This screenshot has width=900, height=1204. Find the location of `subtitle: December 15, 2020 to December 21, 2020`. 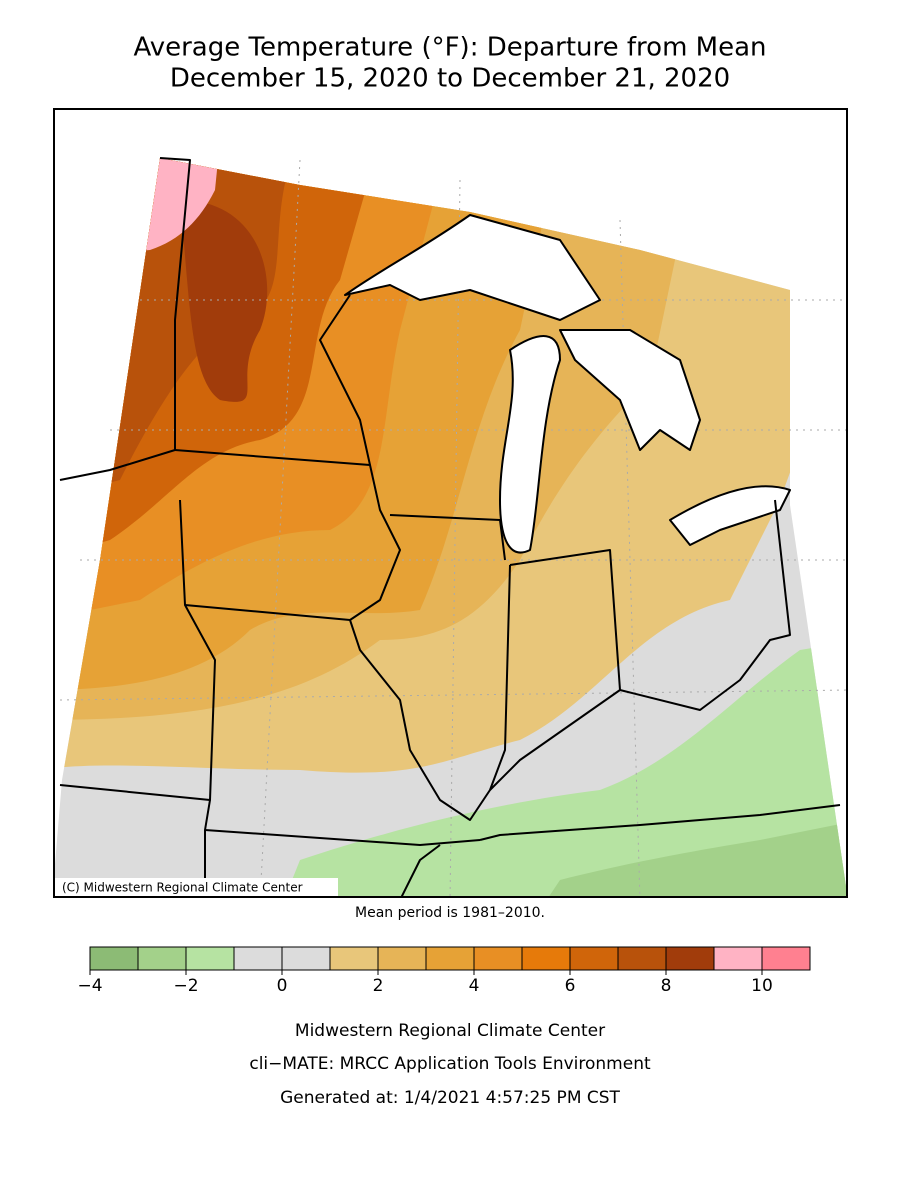

subtitle: December 15, 2020 to December 21, 2020 is located at coordinates (450, 79).